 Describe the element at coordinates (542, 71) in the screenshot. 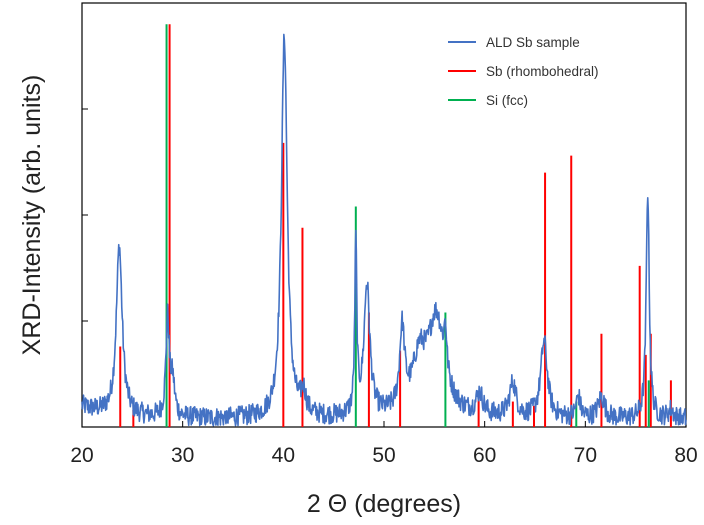

I see `legend-label-2: Sb (rhombohedral)` at that location.